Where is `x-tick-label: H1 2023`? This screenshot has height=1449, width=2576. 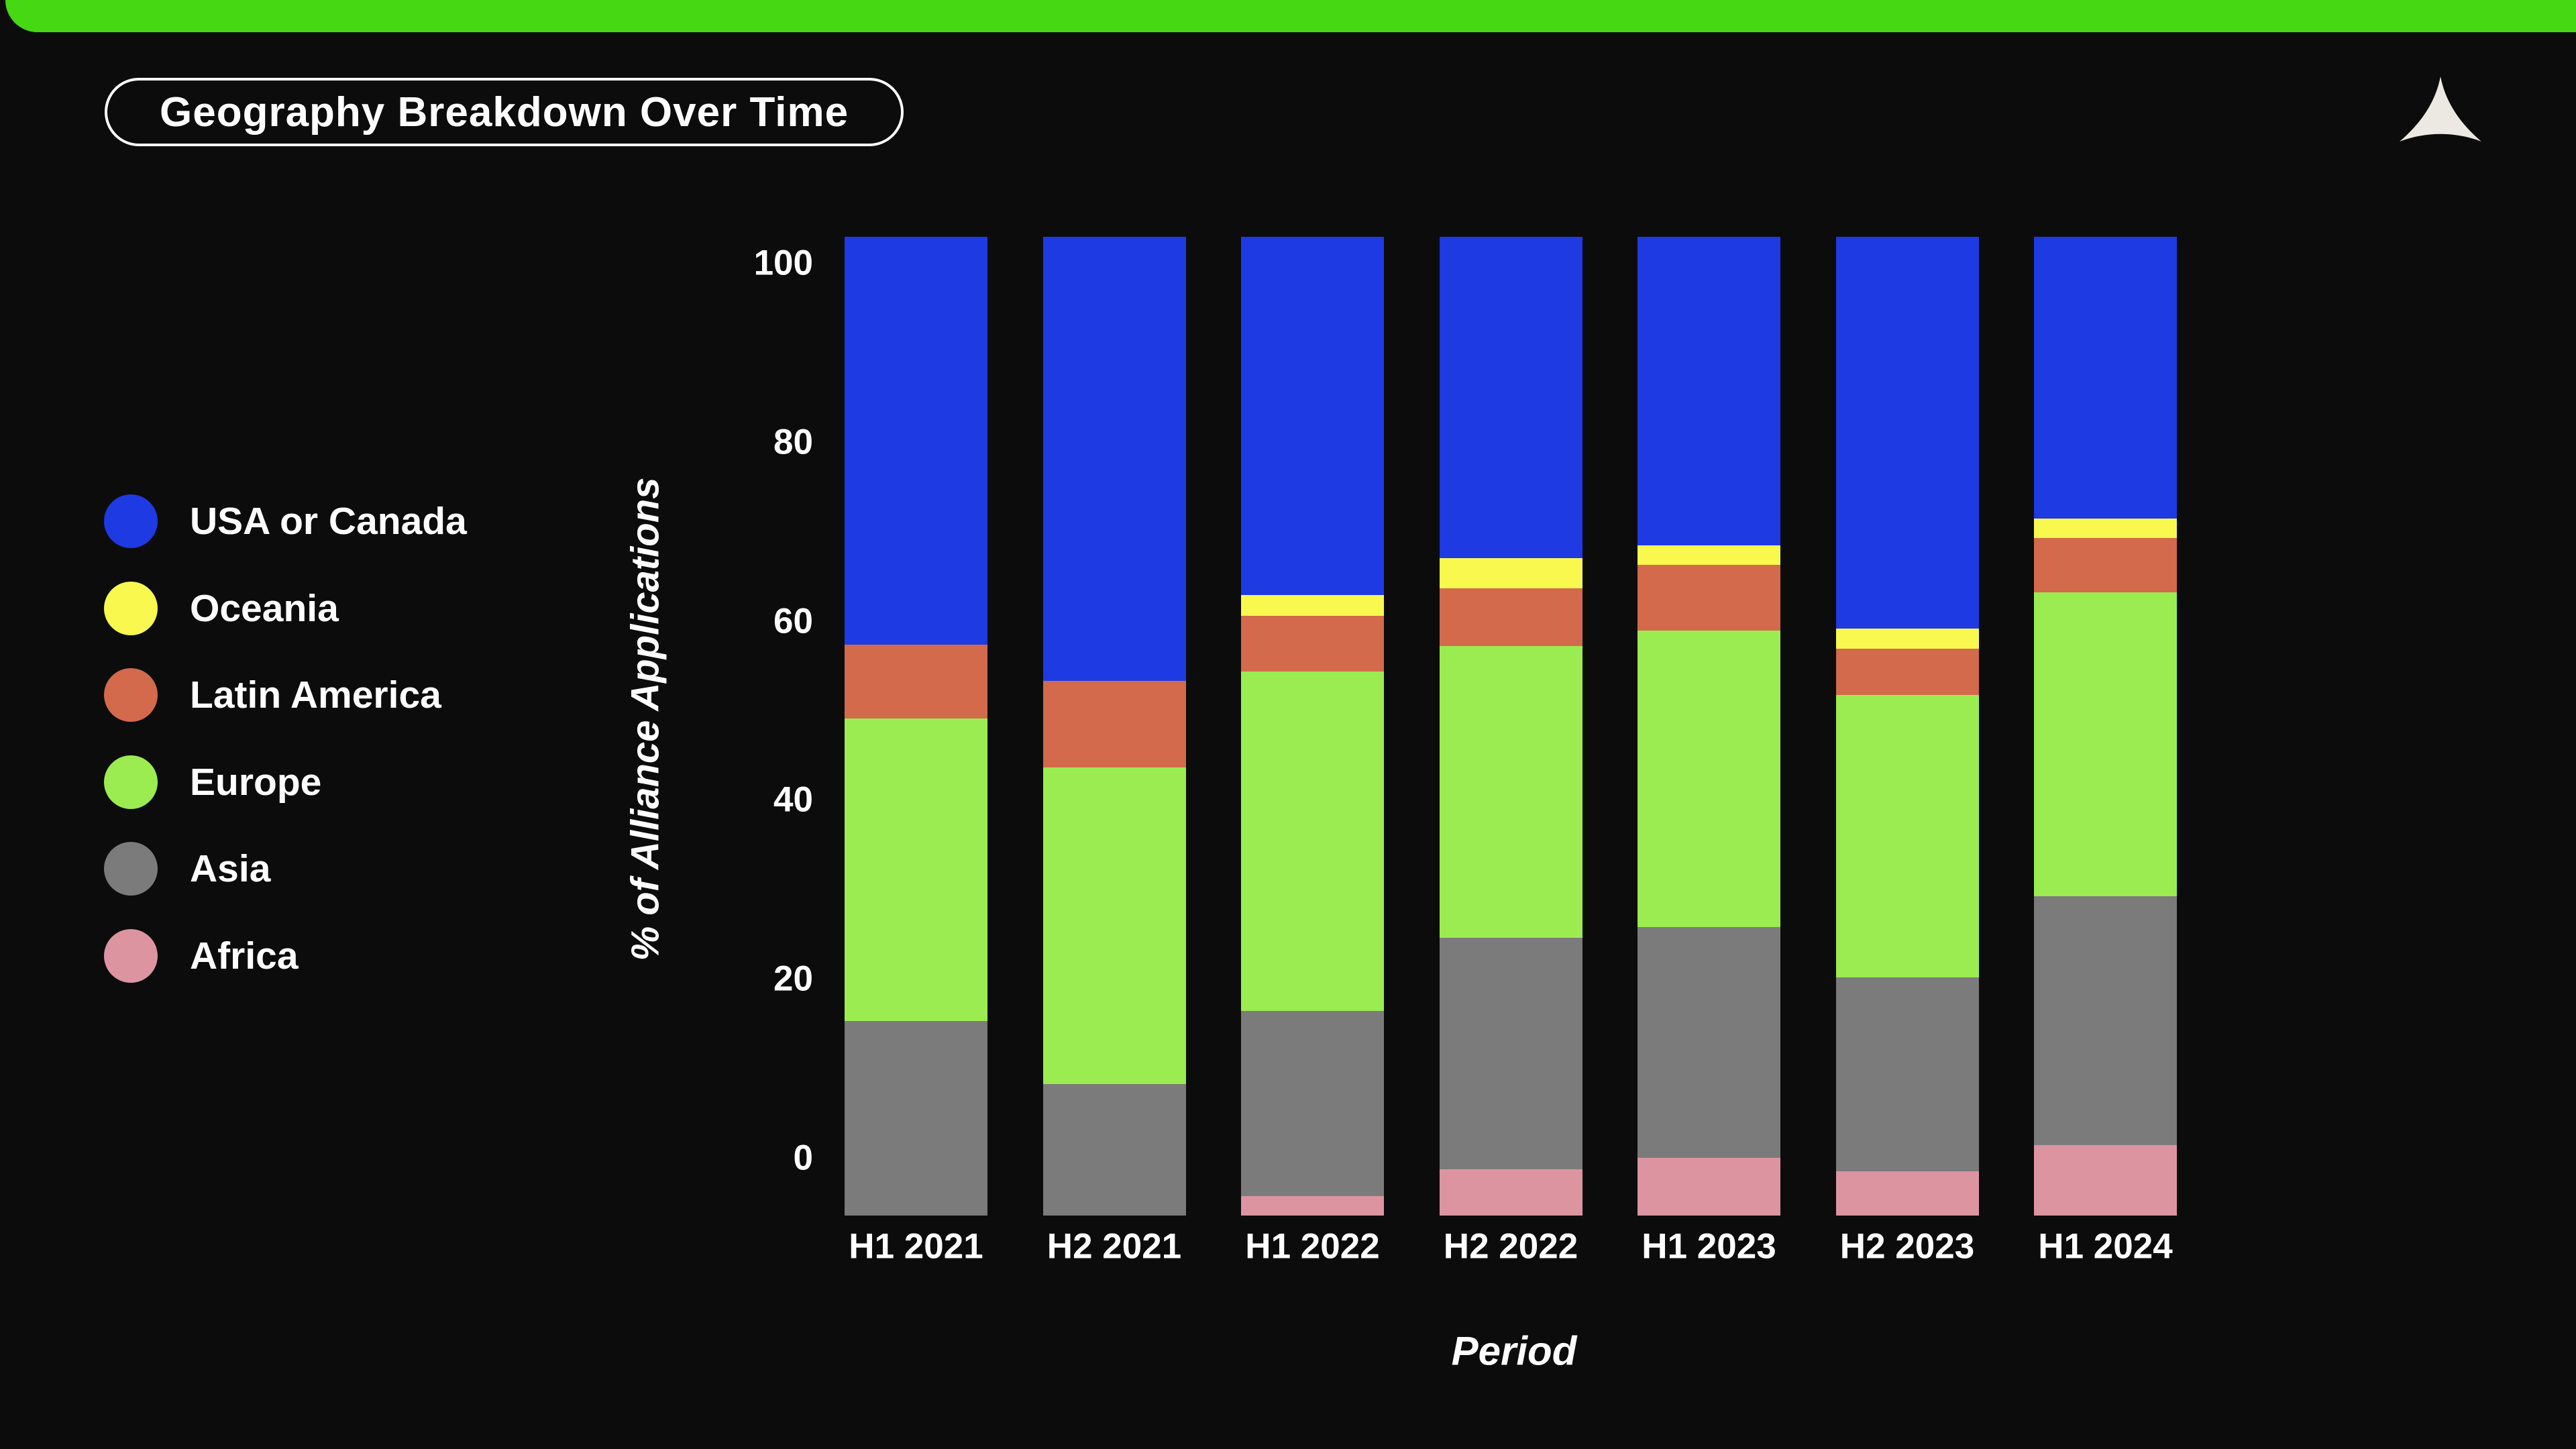 x-tick-label: H1 2023 is located at coordinates (1709, 1246).